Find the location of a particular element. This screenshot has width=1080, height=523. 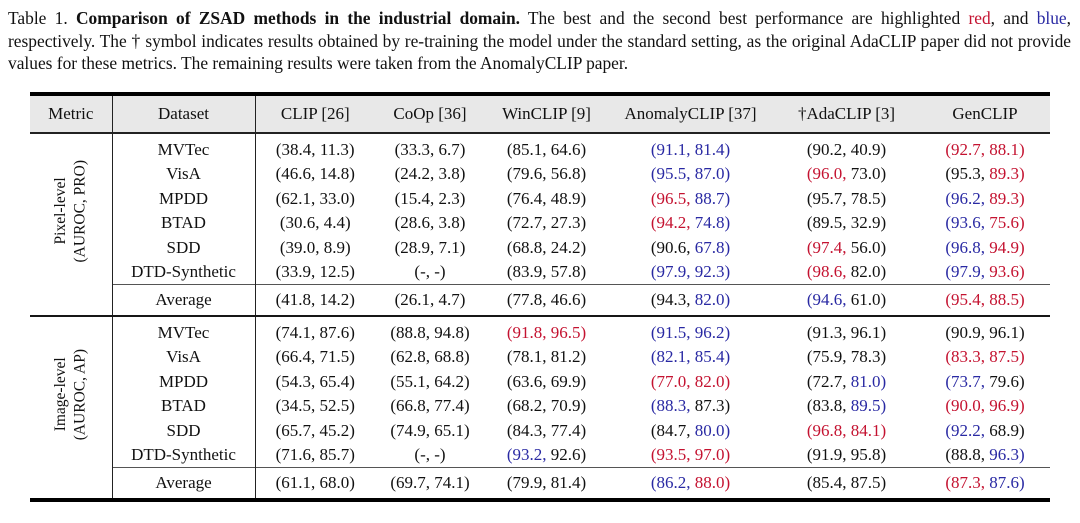

column-header: CLIP [26] is located at coordinates (315, 114).